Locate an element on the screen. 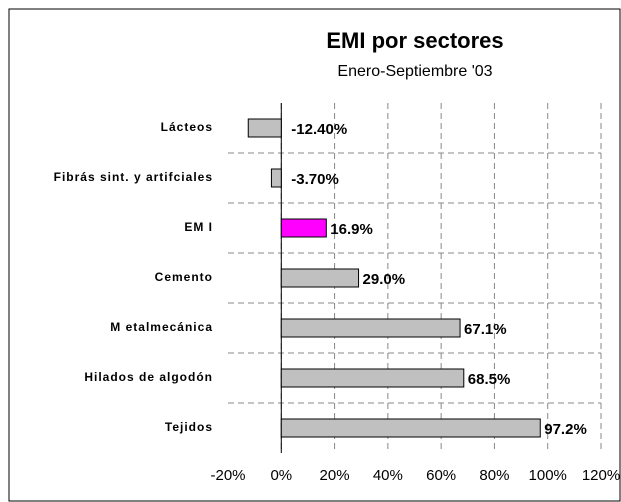 This screenshot has height=502, width=621. value-label: 16.9% is located at coordinates (351, 229).